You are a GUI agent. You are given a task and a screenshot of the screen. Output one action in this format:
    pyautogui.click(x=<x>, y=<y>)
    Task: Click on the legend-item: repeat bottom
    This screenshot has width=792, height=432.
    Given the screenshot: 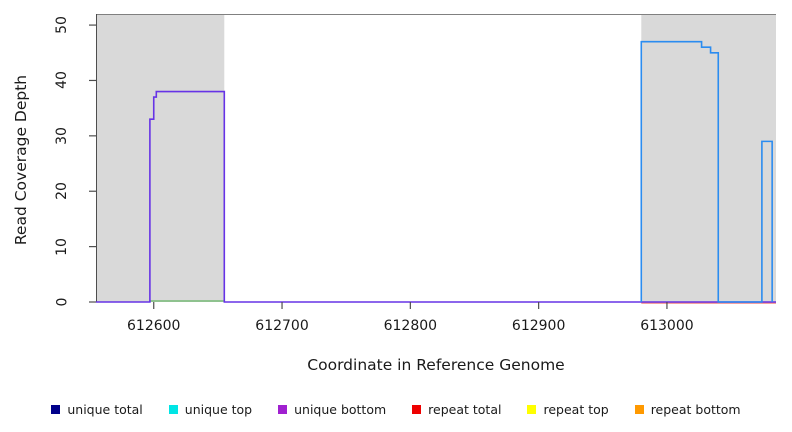 What is the action you would take?
    pyautogui.click(x=687, y=409)
    